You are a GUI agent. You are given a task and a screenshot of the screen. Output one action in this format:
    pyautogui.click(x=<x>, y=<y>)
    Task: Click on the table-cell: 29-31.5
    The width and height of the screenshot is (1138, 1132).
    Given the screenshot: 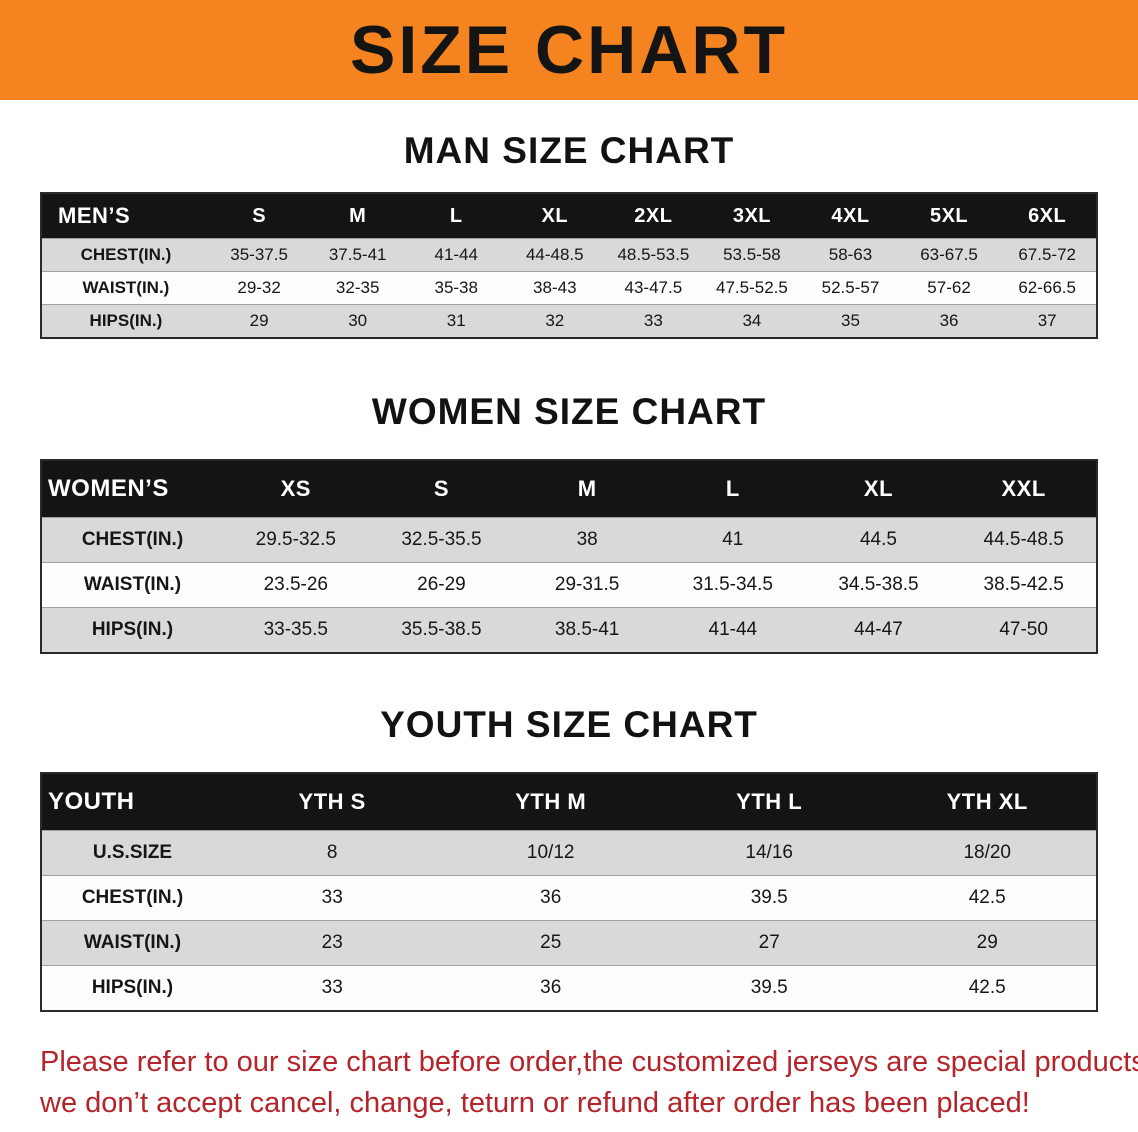 What is the action you would take?
    pyautogui.click(x=587, y=585)
    